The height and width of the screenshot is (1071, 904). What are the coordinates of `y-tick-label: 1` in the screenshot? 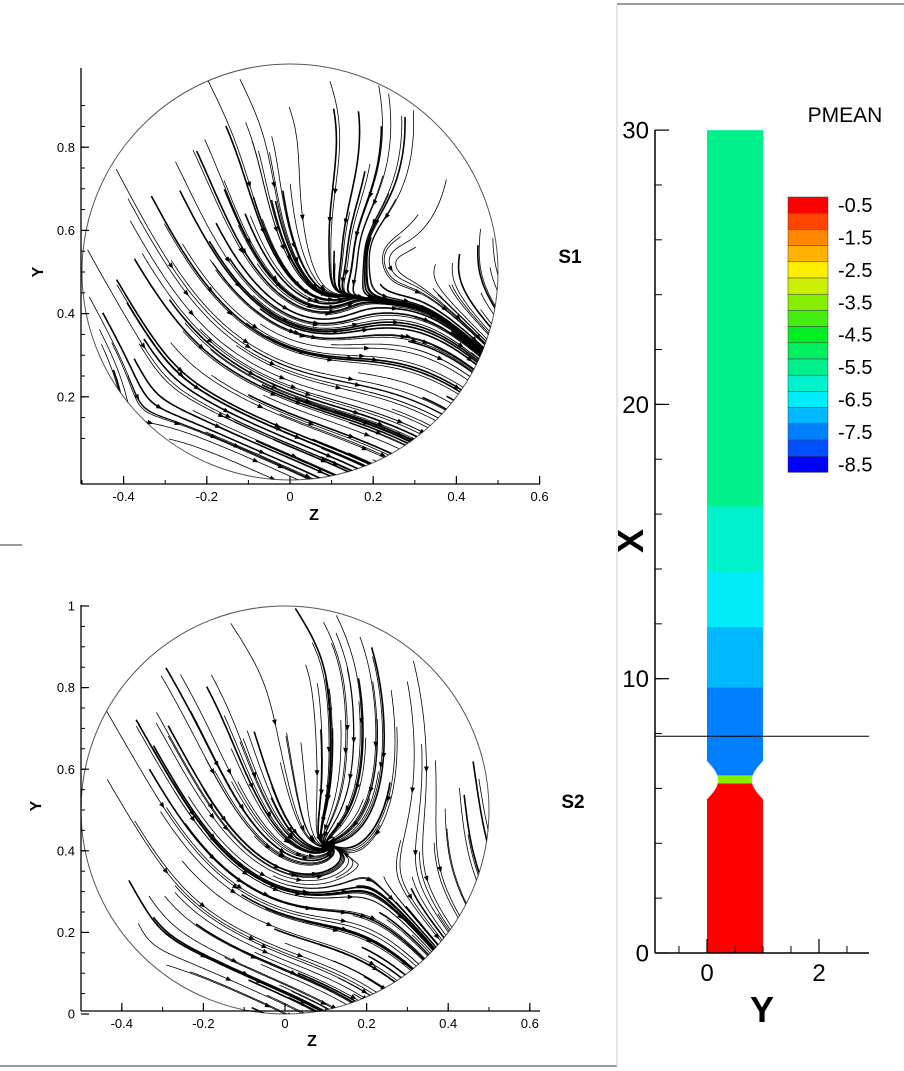 It's located at (71, 606).